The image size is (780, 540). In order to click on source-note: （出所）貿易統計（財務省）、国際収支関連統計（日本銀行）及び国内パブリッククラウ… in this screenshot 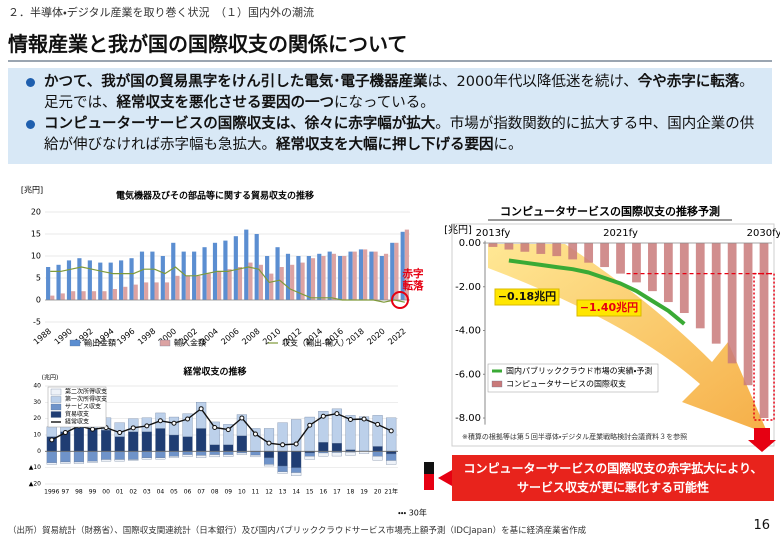, I will do `click(297, 531)`.